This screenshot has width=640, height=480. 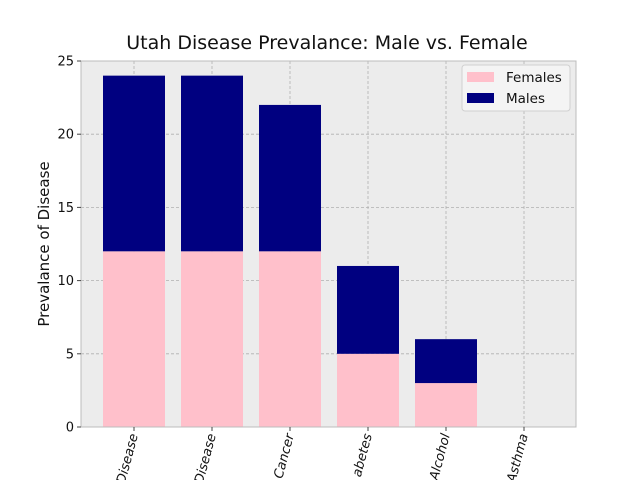 I want to click on y-tick-label: 20, so click(x=65, y=135).